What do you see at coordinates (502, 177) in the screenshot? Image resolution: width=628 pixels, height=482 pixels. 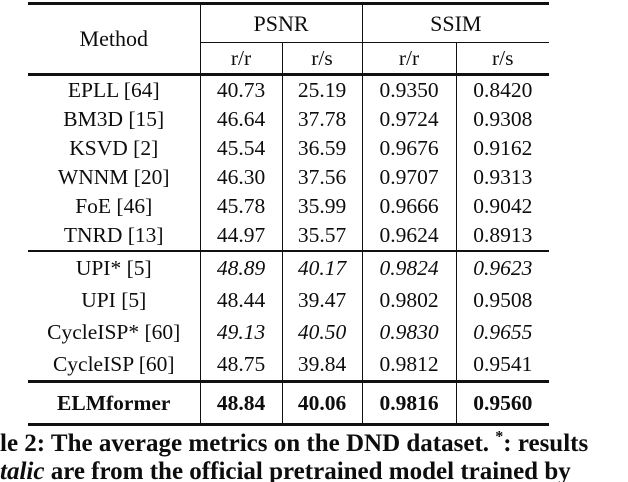 I see `value-cell: 0.9313` at bounding box center [502, 177].